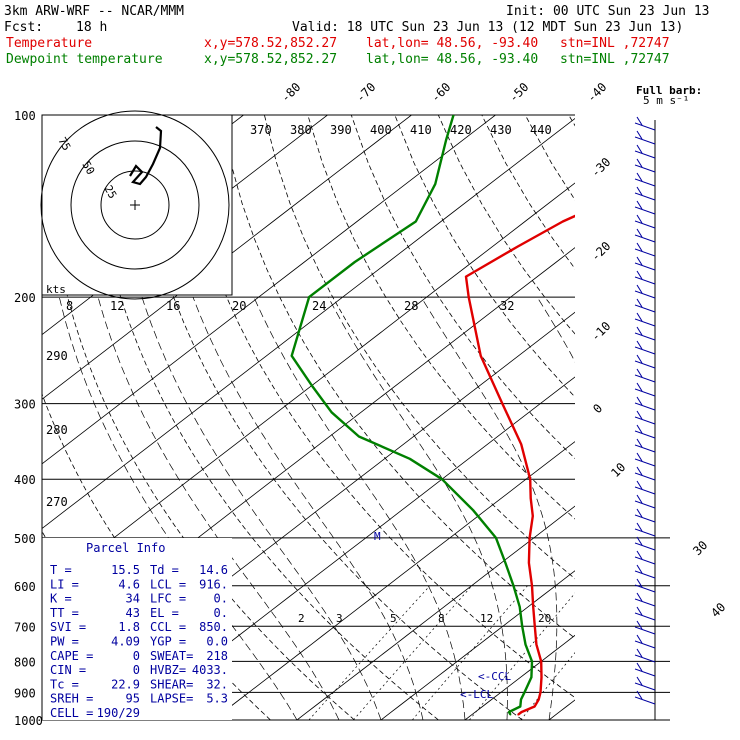  I want to click on hodograph-ring-label-75: 75, so click(64, 144).